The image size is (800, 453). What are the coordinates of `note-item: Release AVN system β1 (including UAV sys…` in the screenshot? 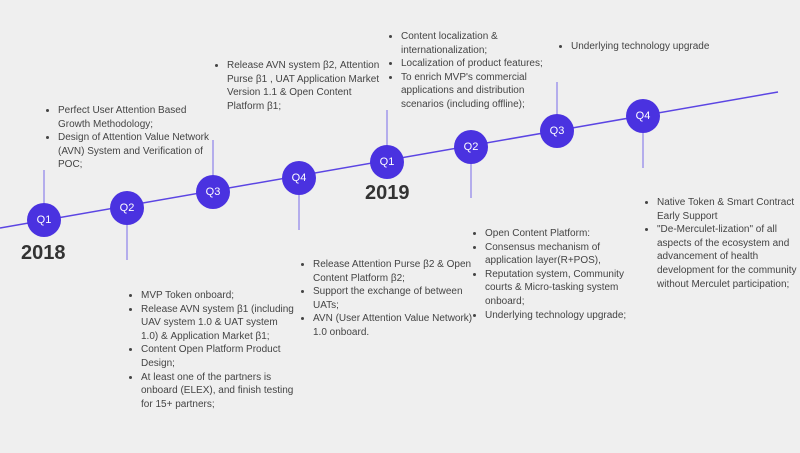 It's located at (219, 323).